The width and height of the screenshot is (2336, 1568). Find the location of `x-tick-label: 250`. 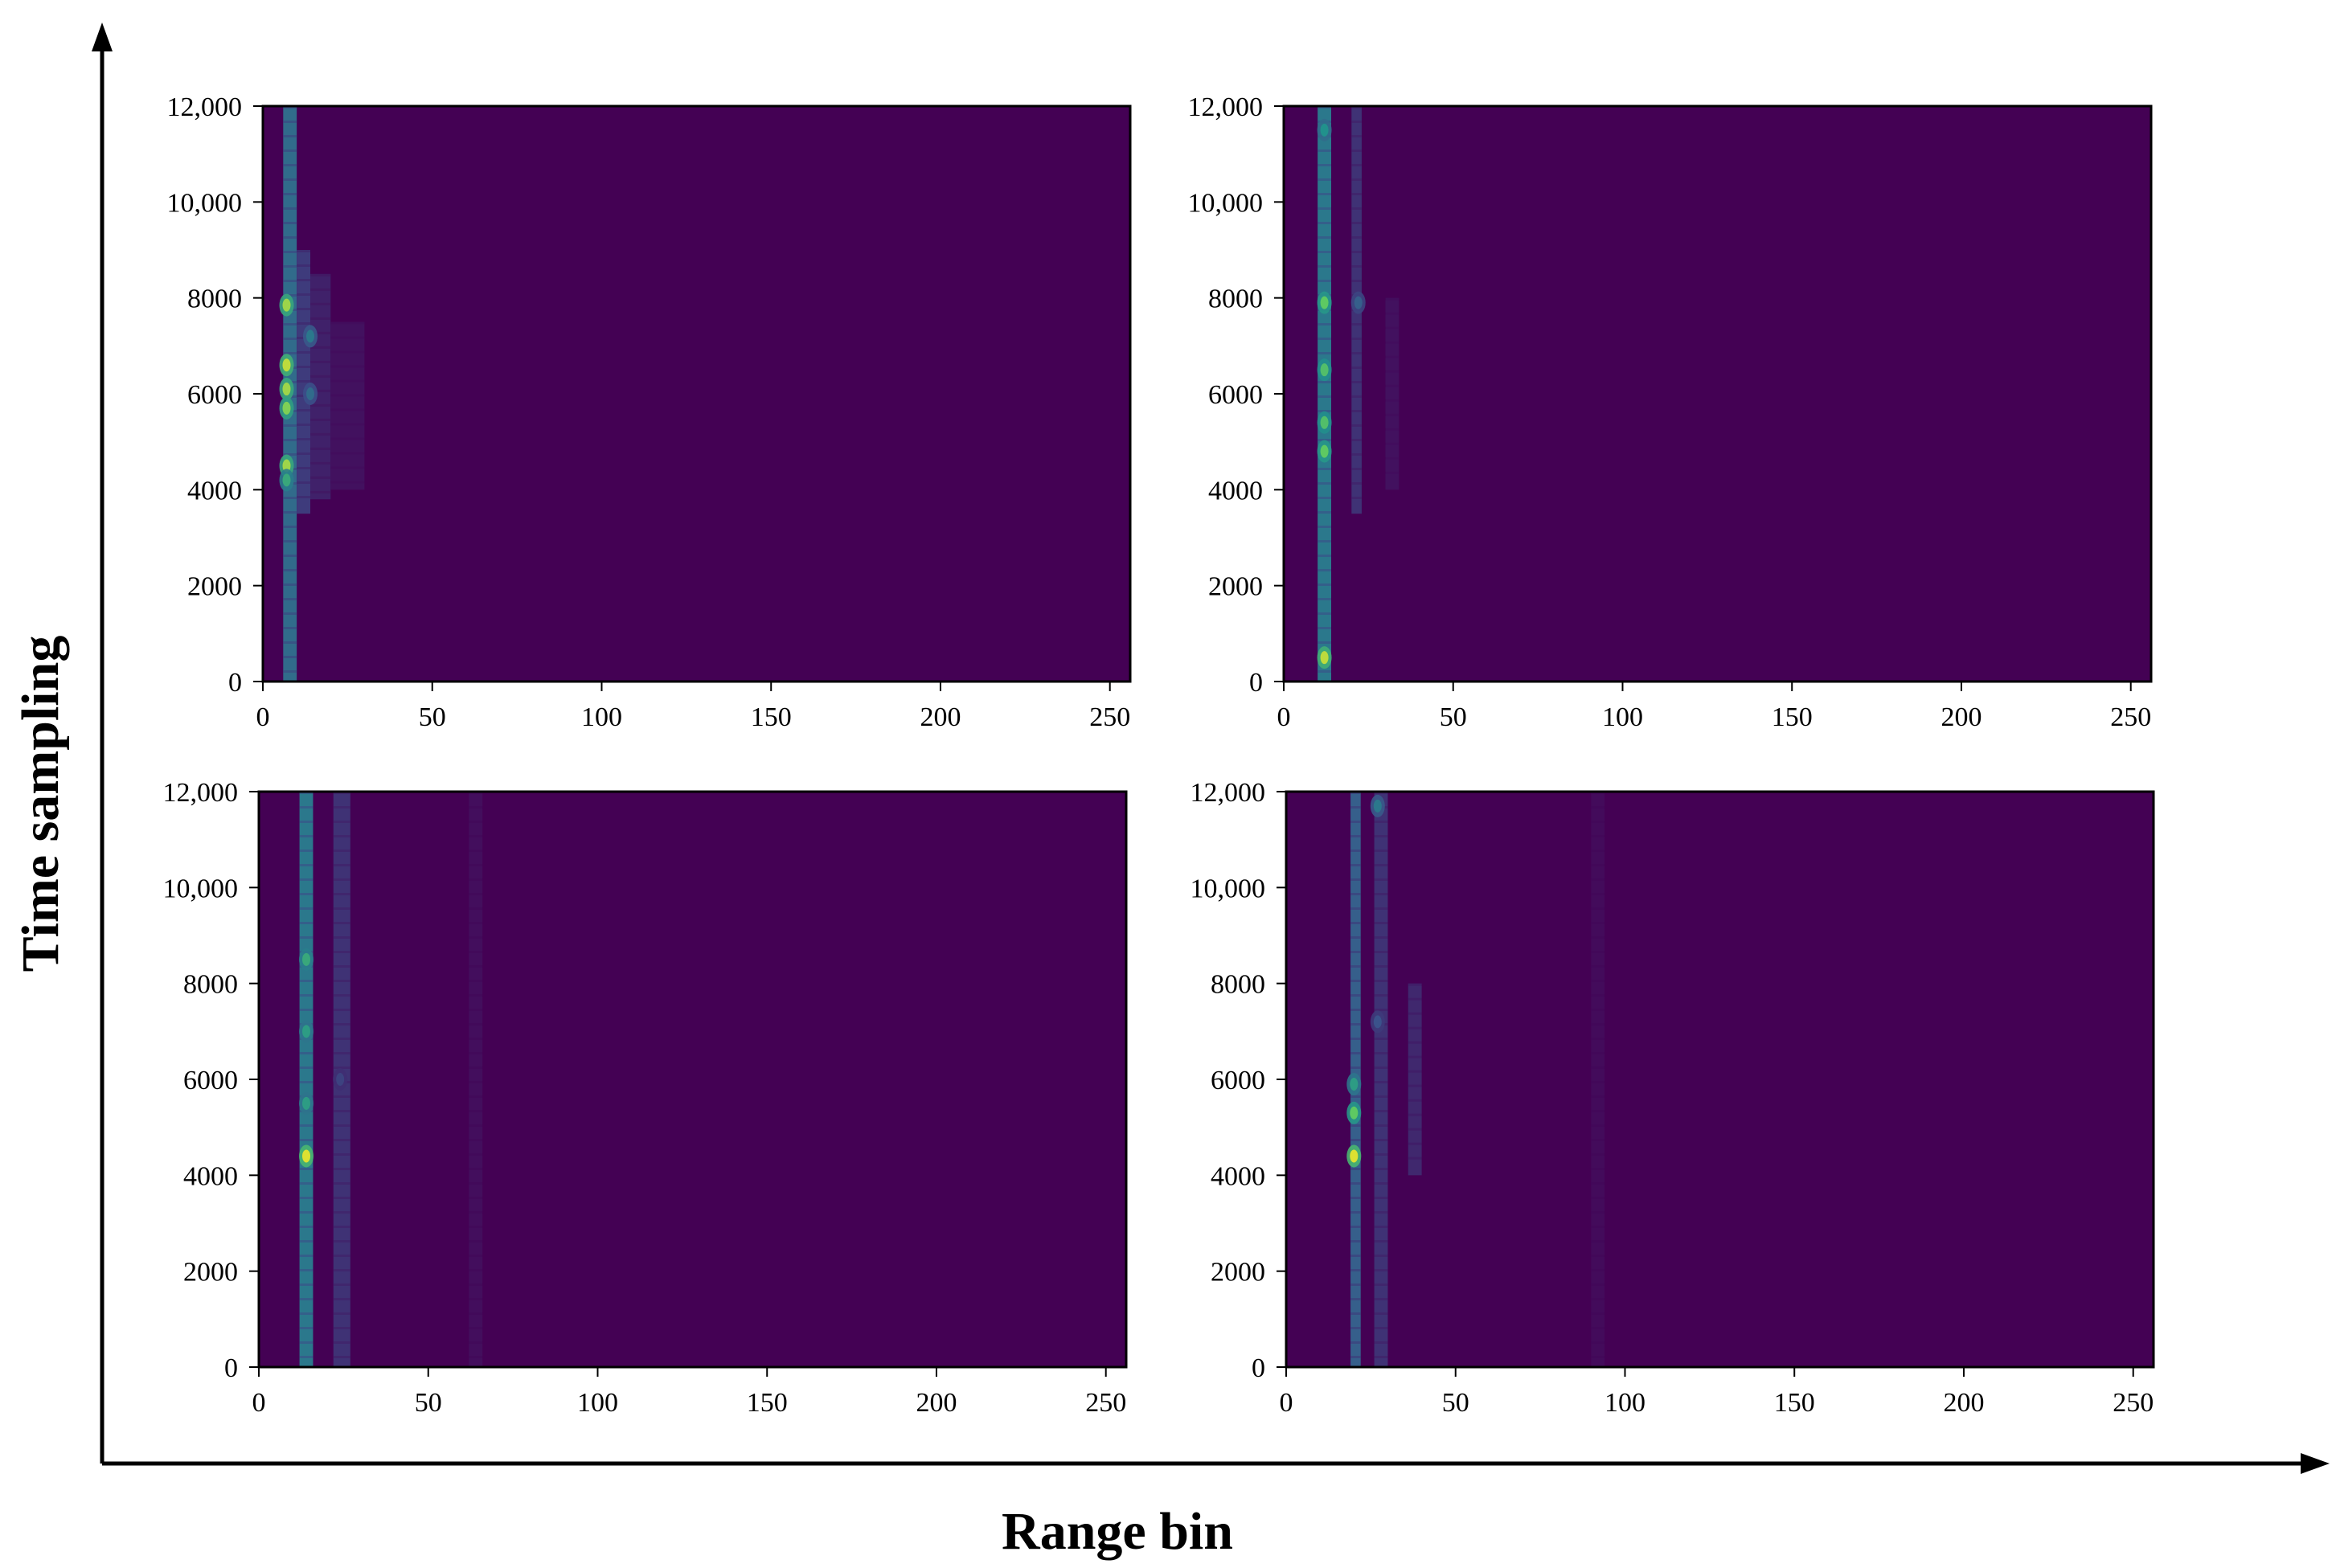

x-tick-label: 250 is located at coordinates (1109, 717).